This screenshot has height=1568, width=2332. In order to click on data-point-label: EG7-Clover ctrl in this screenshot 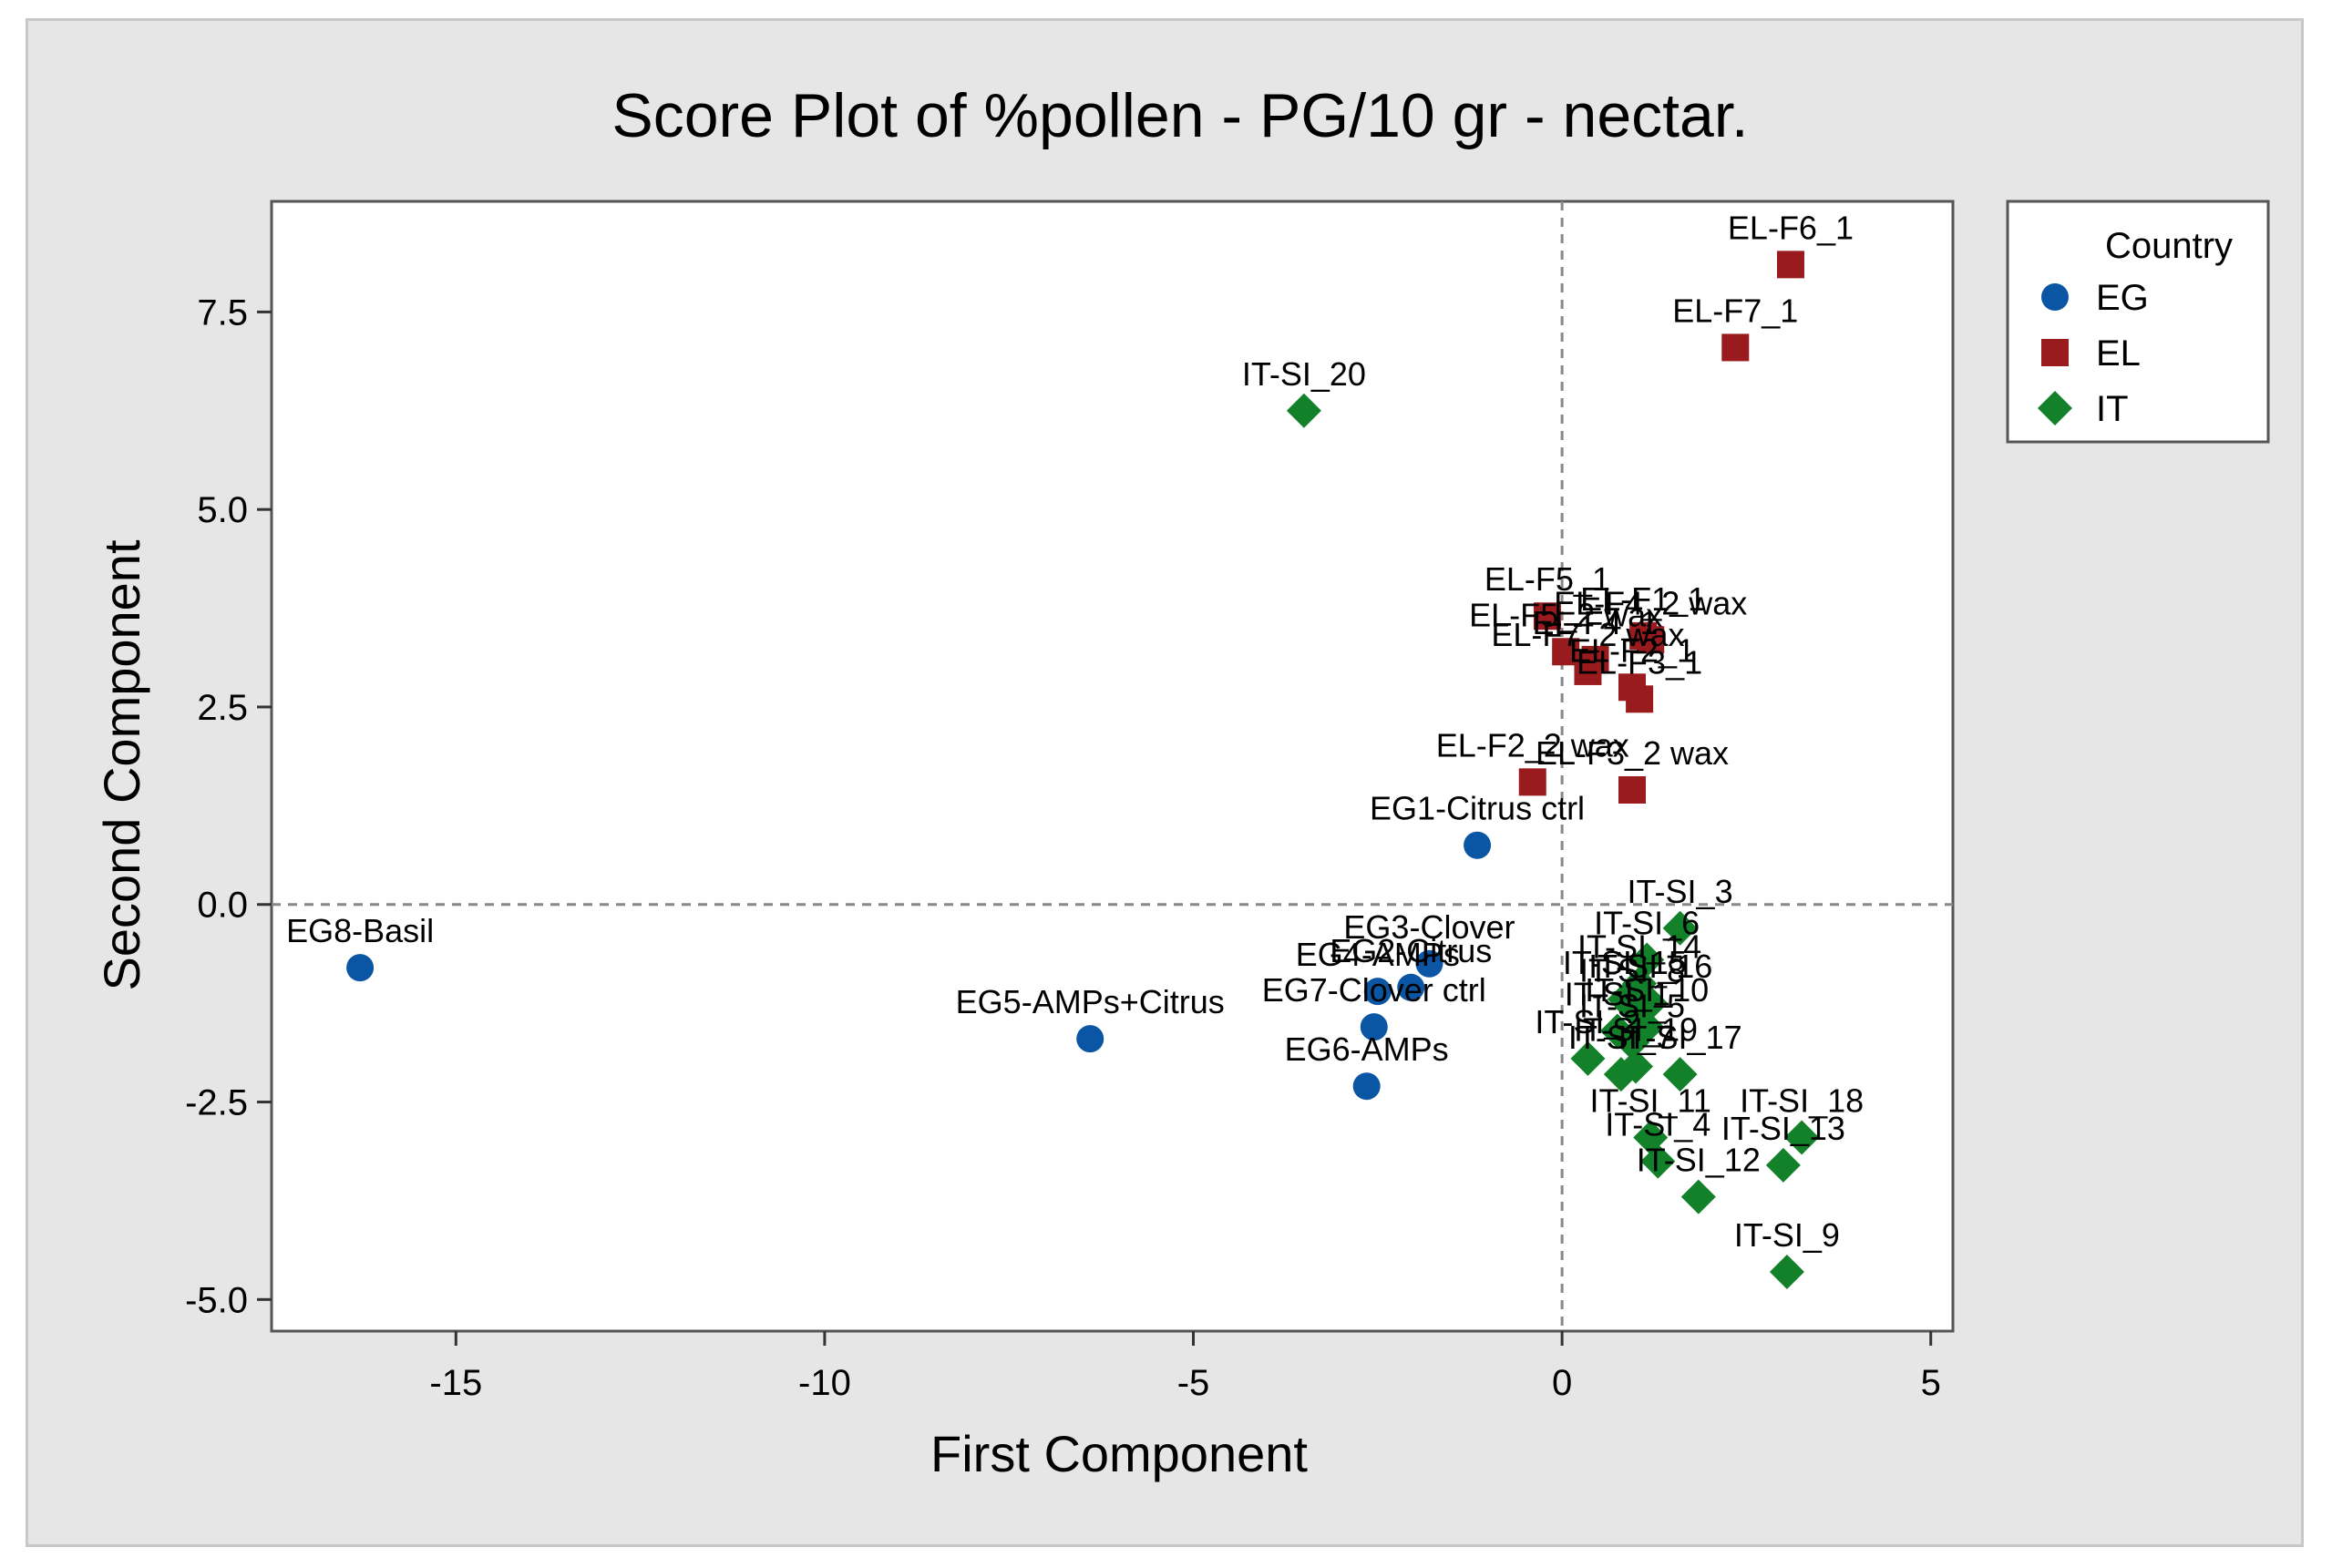, I will do `click(1374, 990)`.